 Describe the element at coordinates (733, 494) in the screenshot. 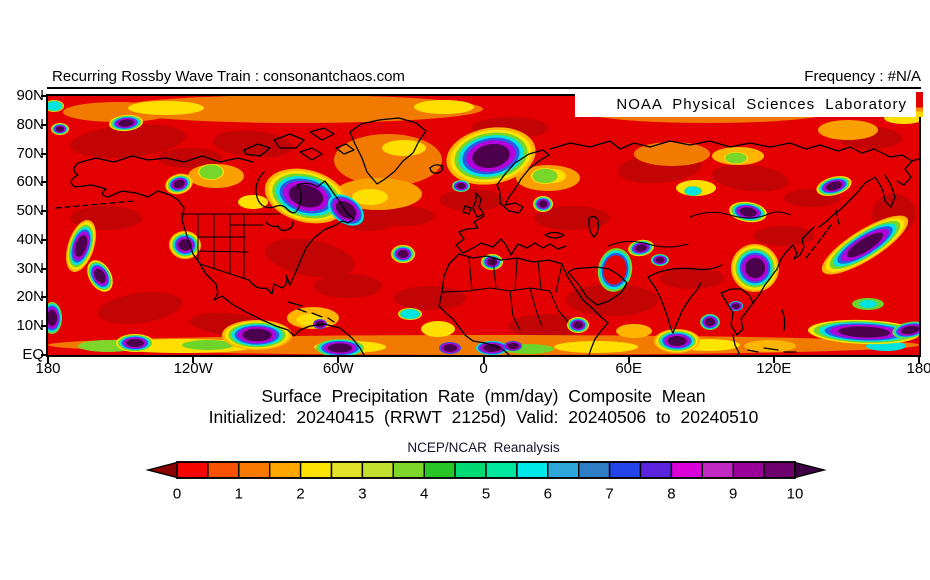

I see `colorbar-tick-label: 9` at that location.